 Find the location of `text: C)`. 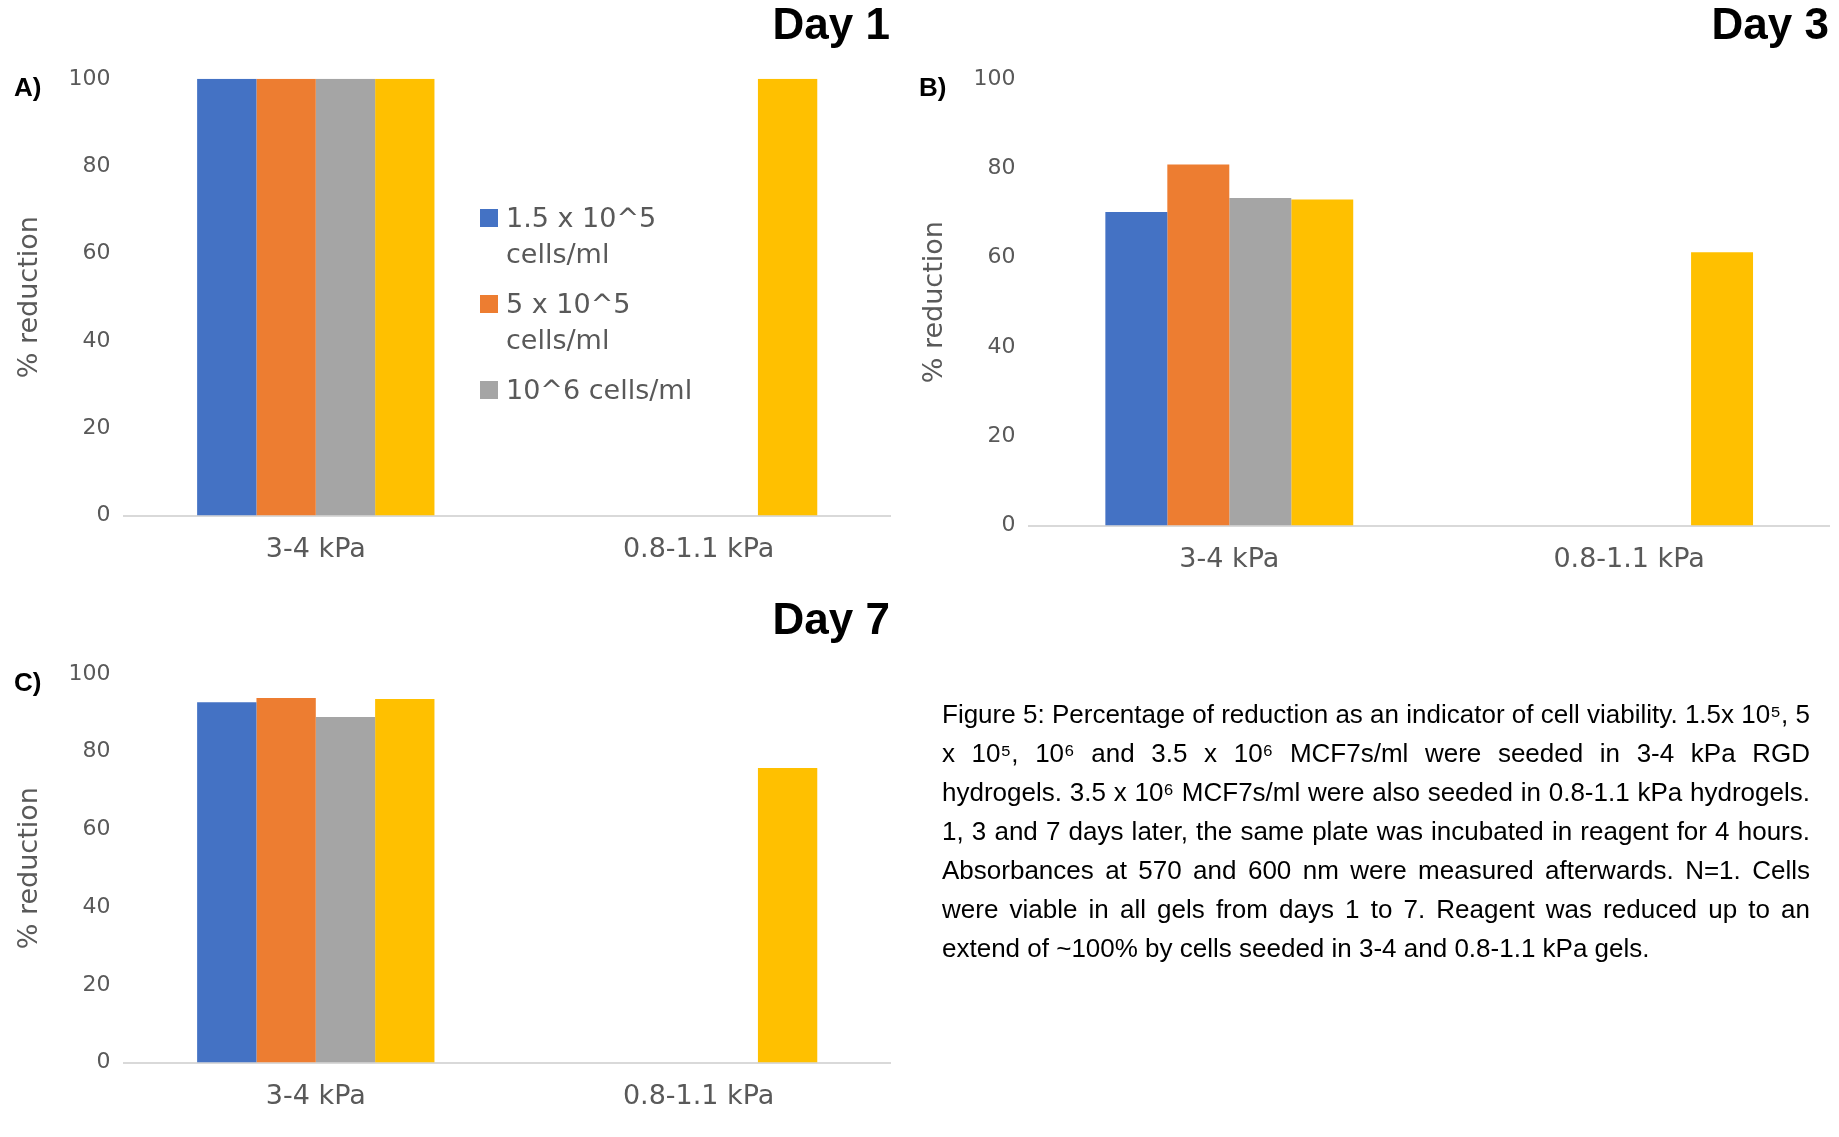

text: C) is located at coordinates (28, 682).